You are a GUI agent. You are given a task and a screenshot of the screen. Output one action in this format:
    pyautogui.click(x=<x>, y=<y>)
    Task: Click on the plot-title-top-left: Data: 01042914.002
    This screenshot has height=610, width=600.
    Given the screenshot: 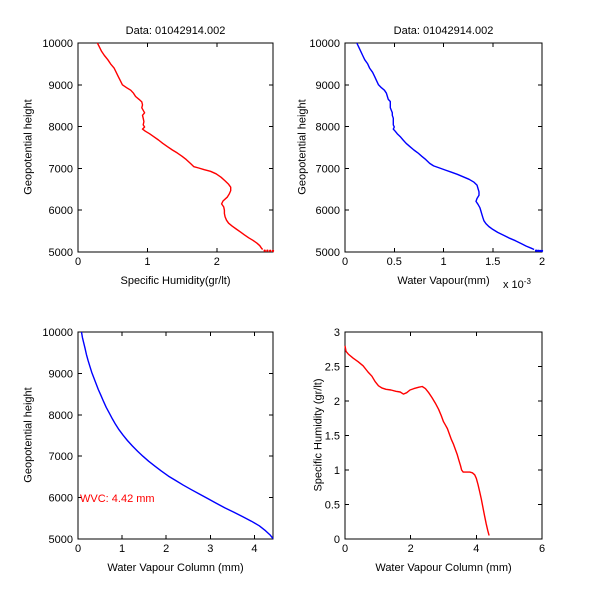 What is the action you would take?
    pyautogui.click(x=175, y=31)
    